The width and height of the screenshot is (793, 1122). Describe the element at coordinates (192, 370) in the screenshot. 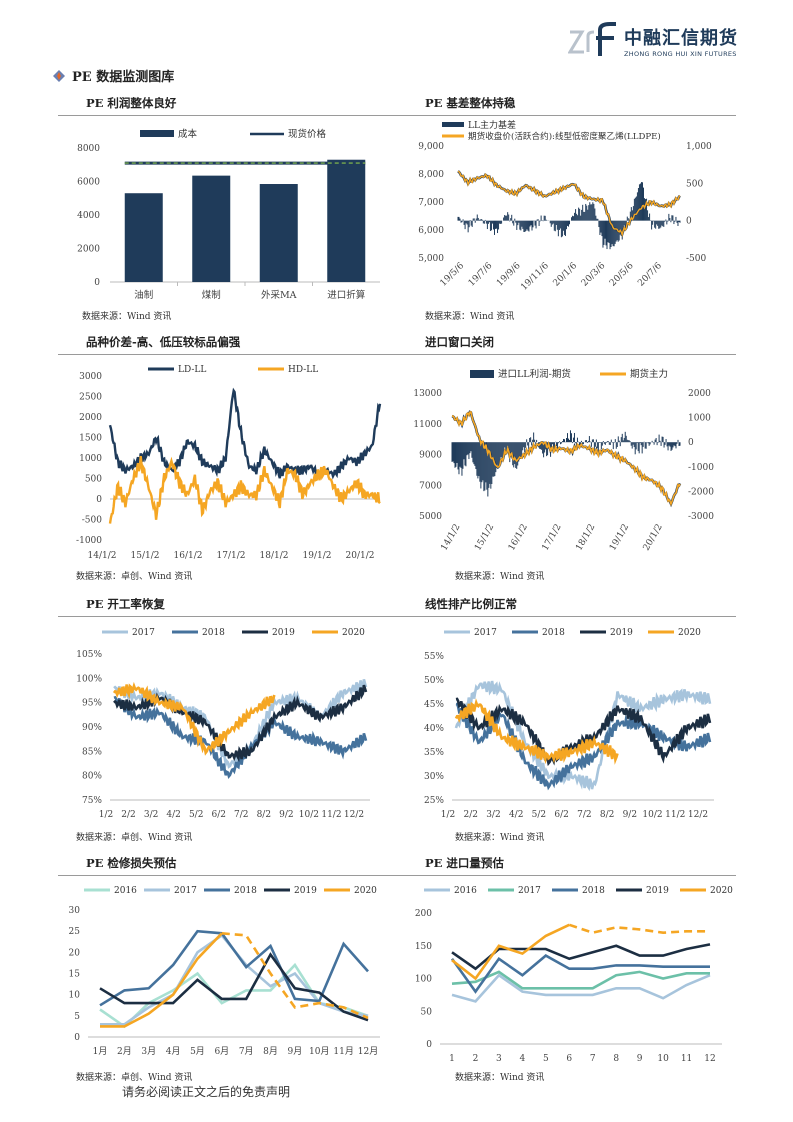

I see `legend-label-0: LD-LL` at that location.